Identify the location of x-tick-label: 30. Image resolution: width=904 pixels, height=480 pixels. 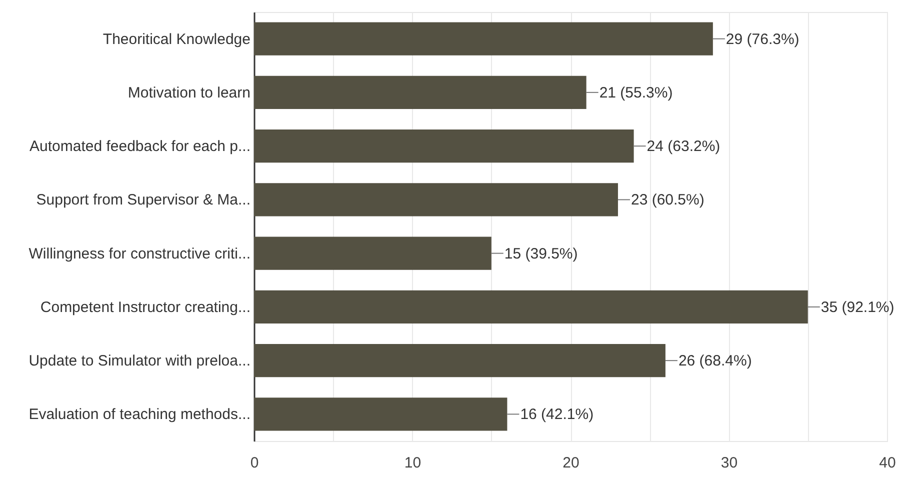
(729, 463).